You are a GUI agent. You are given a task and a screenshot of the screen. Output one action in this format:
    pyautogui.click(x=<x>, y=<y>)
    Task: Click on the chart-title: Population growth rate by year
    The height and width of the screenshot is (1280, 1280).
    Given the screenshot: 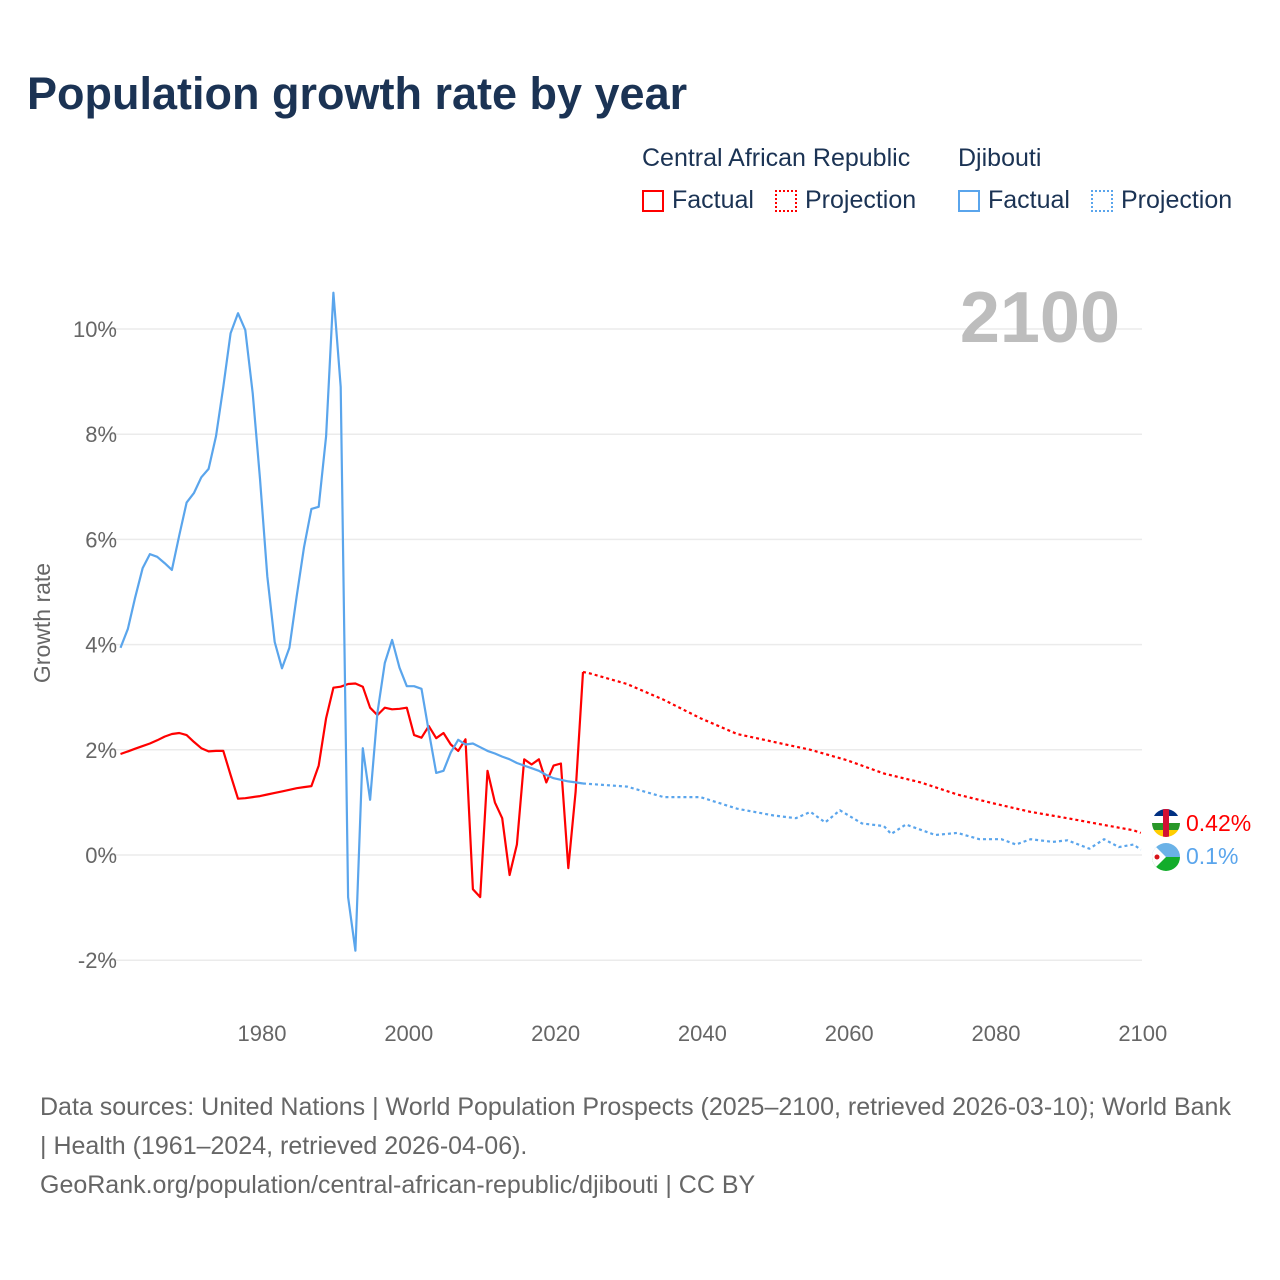 What is the action you would take?
    pyautogui.click(x=357, y=93)
    